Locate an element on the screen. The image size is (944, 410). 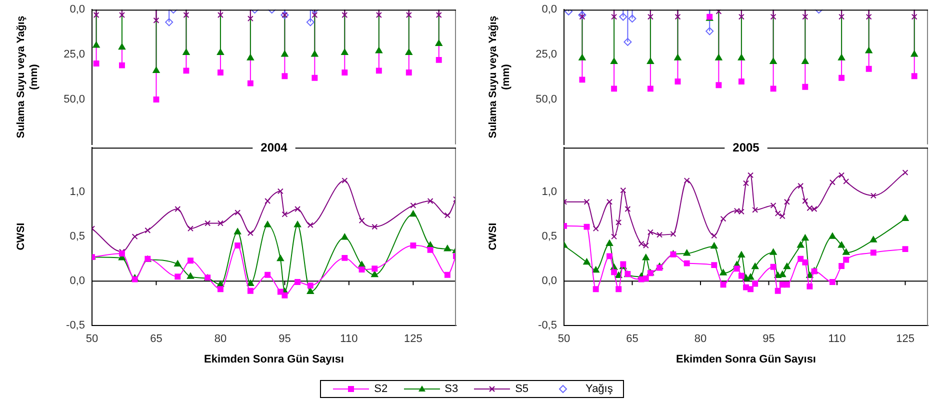
legend-label: S2 is located at coordinates (381, 389).